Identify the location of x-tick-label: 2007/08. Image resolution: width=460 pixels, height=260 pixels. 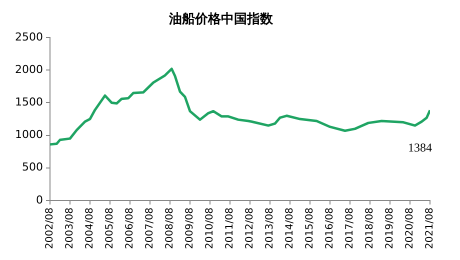
(150, 228).